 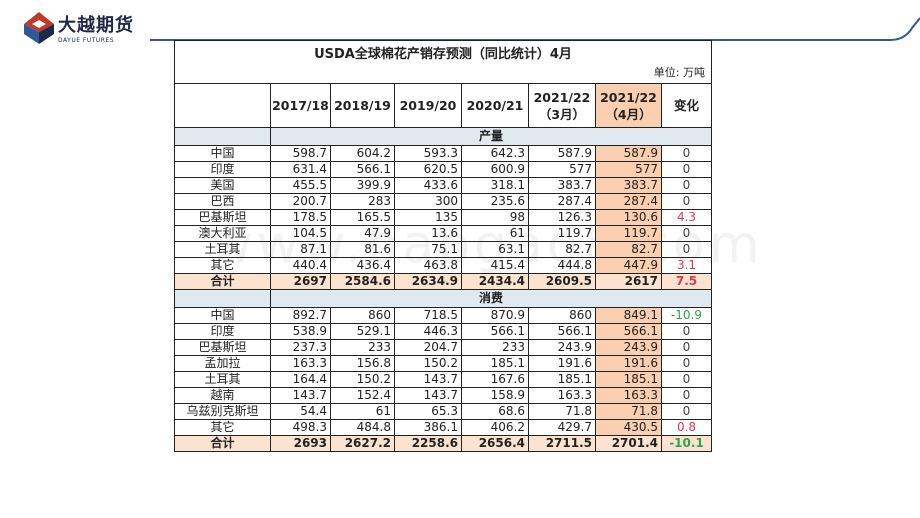 I want to click on table-row: 土耳其 87.1 81.6 75.1 63.1 82.7 82.7 0, so click(x=443, y=249).